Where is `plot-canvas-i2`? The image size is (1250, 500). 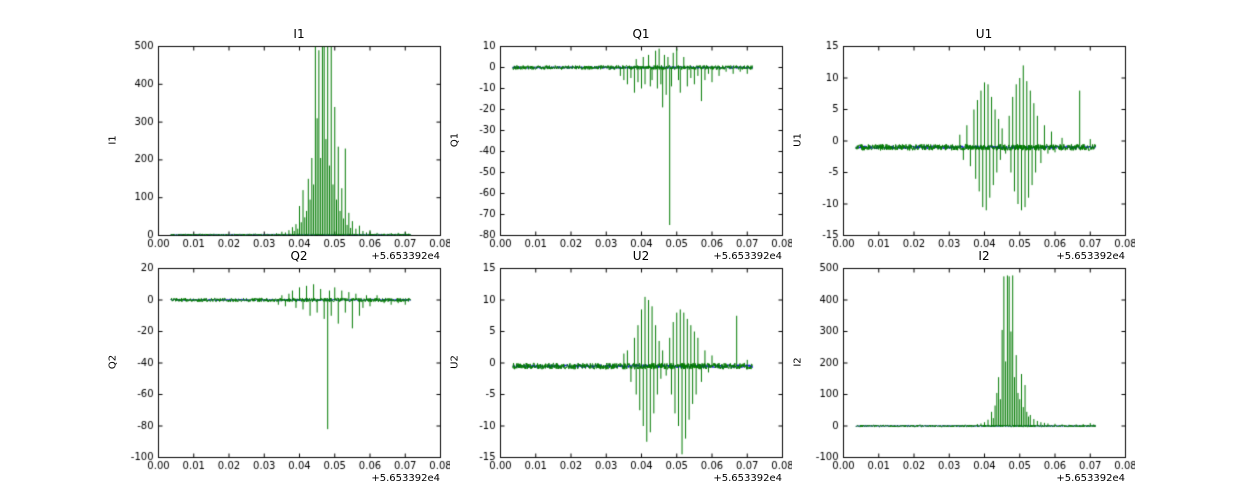 plot-canvas-i2 is located at coordinates (961, 369).